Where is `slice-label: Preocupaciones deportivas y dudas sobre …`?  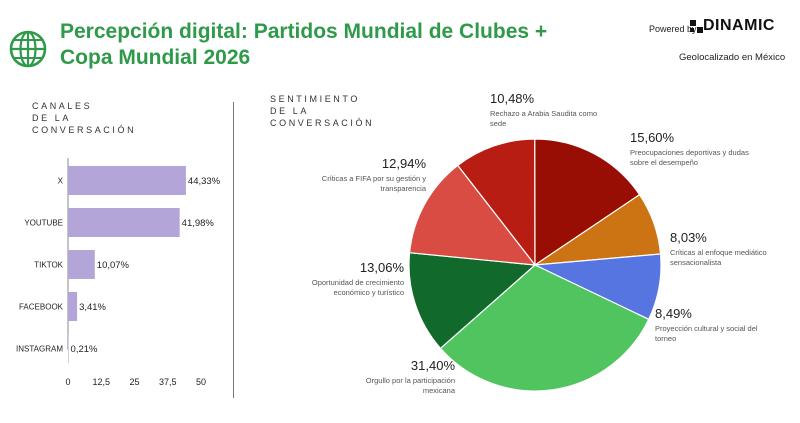
slice-label: Preocupaciones deportivas y dudas sobre … is located at coordinates (689, 157).